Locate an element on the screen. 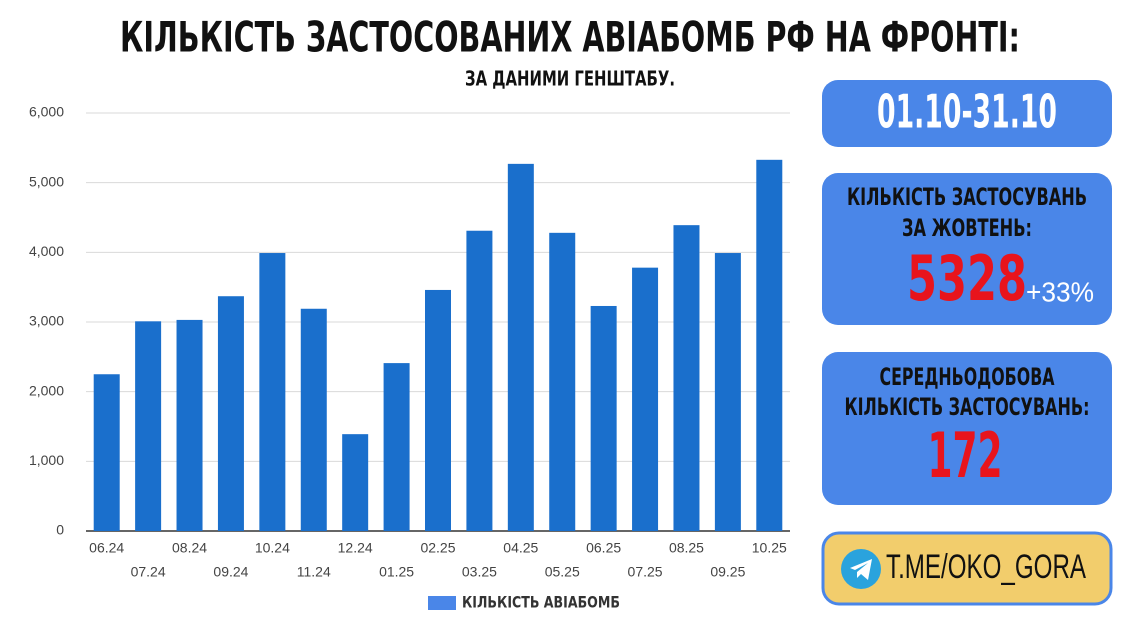  daily-value: 172 is located at coordinates (965, 455).